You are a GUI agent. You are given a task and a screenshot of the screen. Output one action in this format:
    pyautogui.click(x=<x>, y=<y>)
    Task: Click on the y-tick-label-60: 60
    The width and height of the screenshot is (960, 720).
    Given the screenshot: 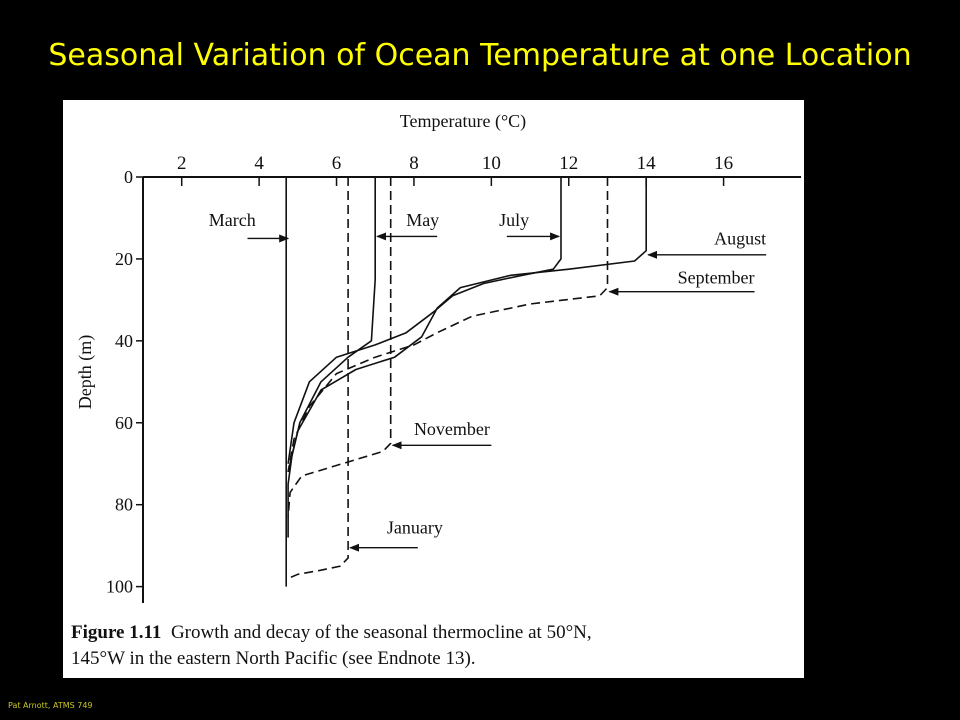 What is the action you would take?
    pyautogui.click(x=124, y=423)
    